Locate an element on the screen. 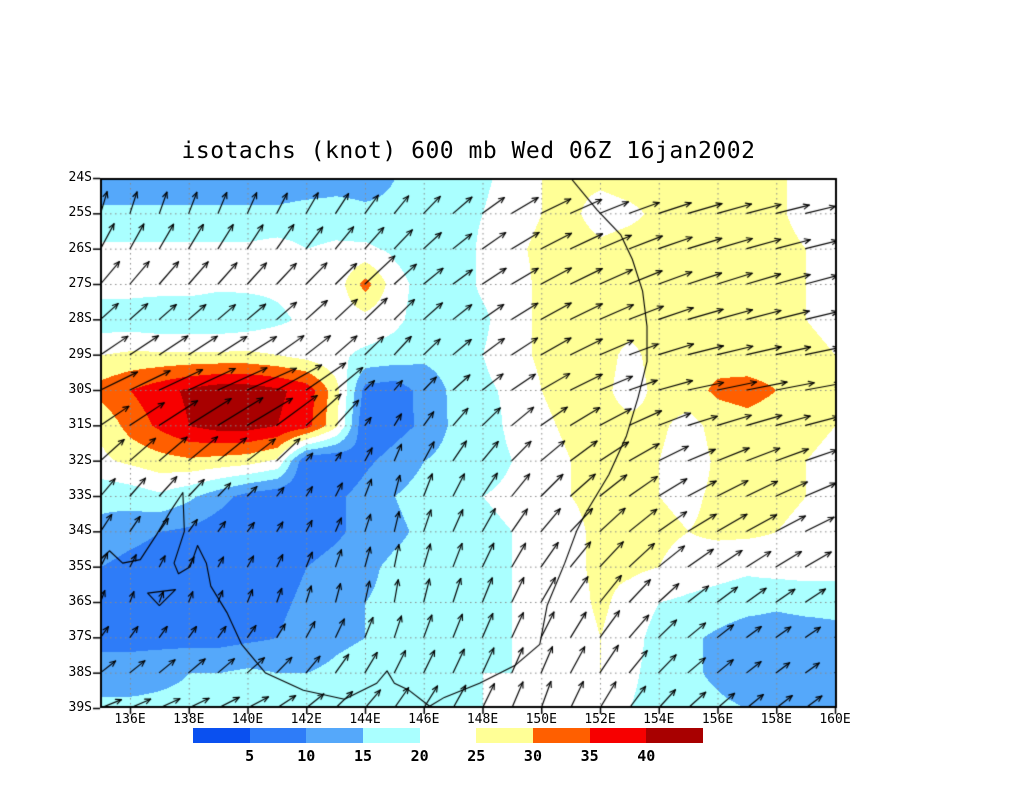  lat-tick-label: 35S is located at coordinates (80, 566).